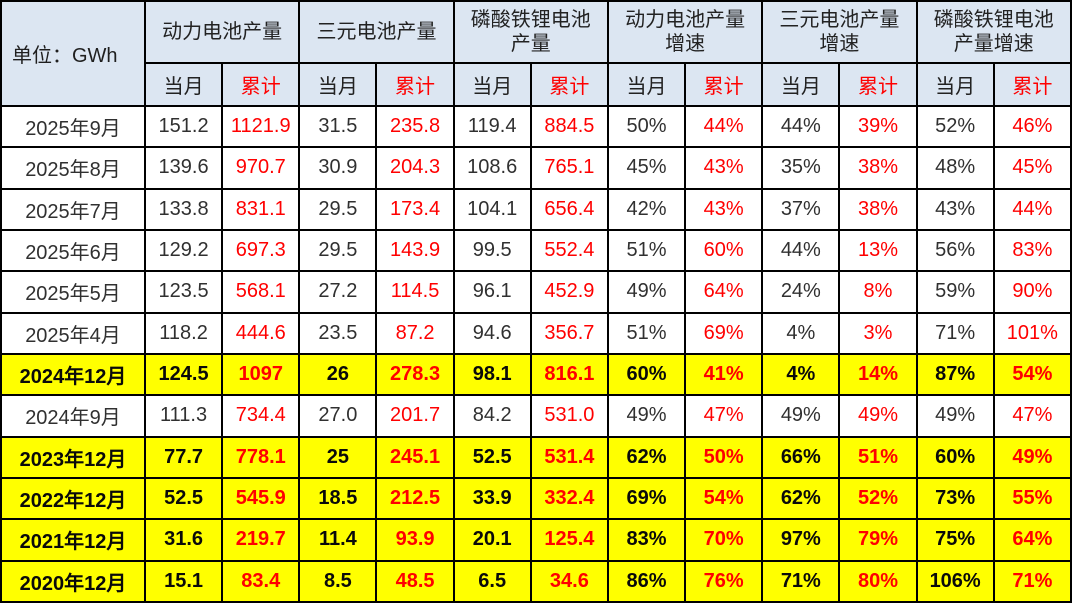  Describe the element at coordinates (183, 416) in the screenshot. I see `current-month-cell: 111.3` at that location.